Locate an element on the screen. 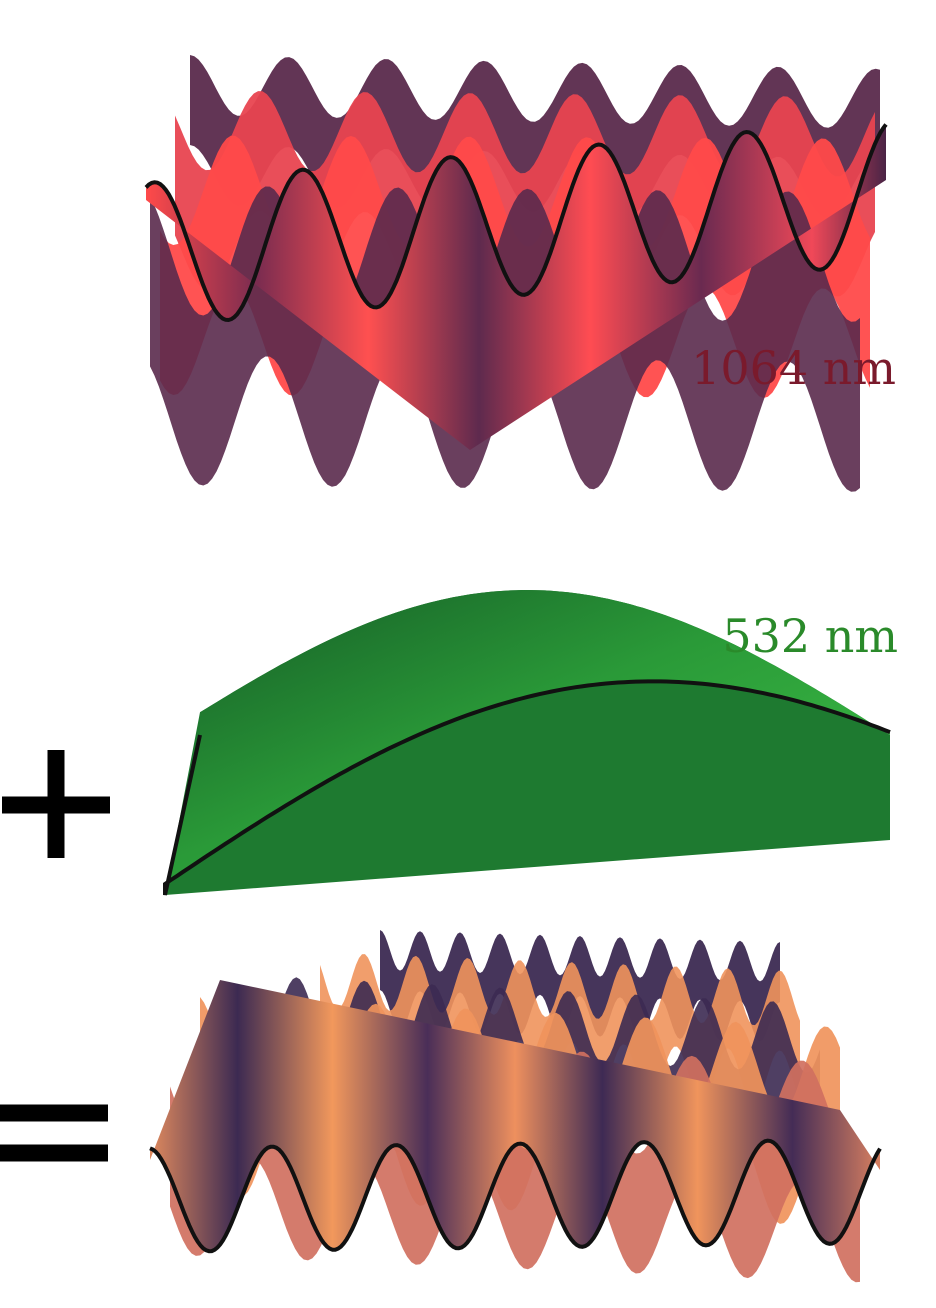 The height and width of the screenshot is (1308, 936). green-surface-edge-curve is located at coordinates (527, 787).